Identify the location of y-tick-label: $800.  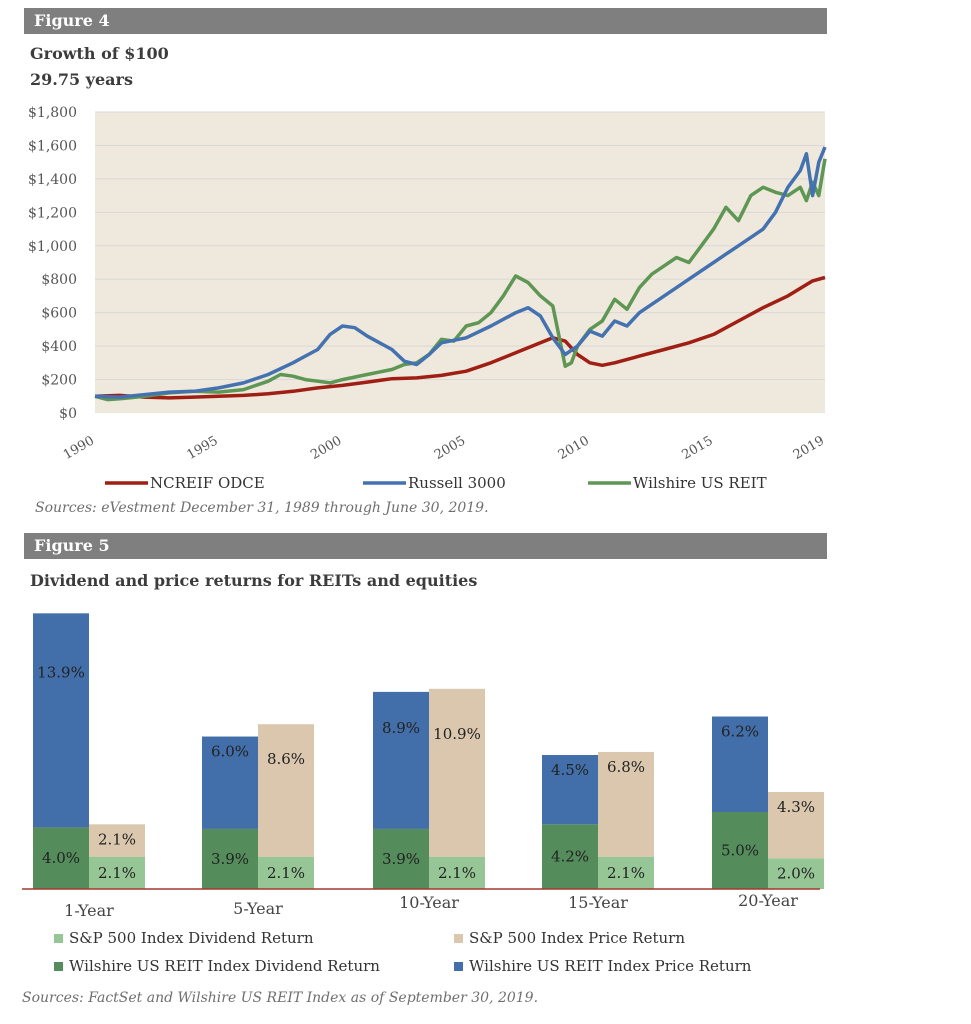
(59, 280).